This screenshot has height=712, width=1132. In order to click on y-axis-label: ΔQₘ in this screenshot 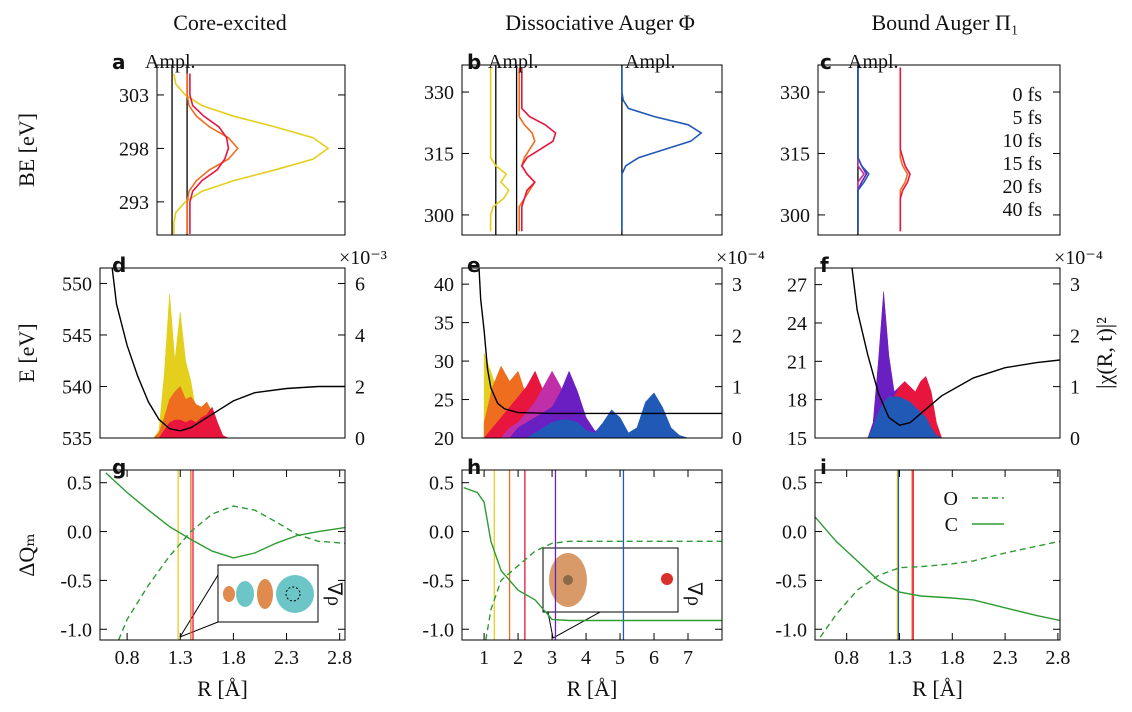, I will do `click(26, 555)`.